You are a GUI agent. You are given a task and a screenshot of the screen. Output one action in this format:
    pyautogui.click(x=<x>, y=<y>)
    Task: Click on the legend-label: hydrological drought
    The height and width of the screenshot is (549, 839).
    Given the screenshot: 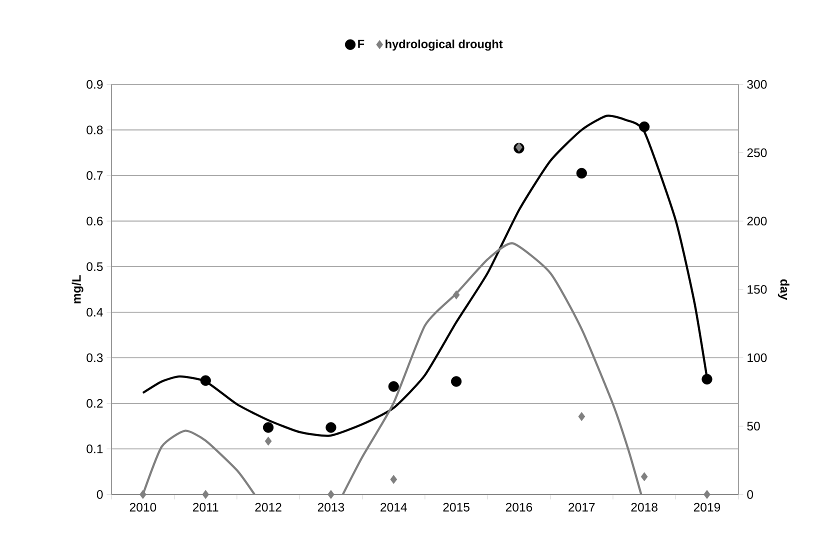 What is the action you would take?
    pyautogui.click(x=444, y=45)
    